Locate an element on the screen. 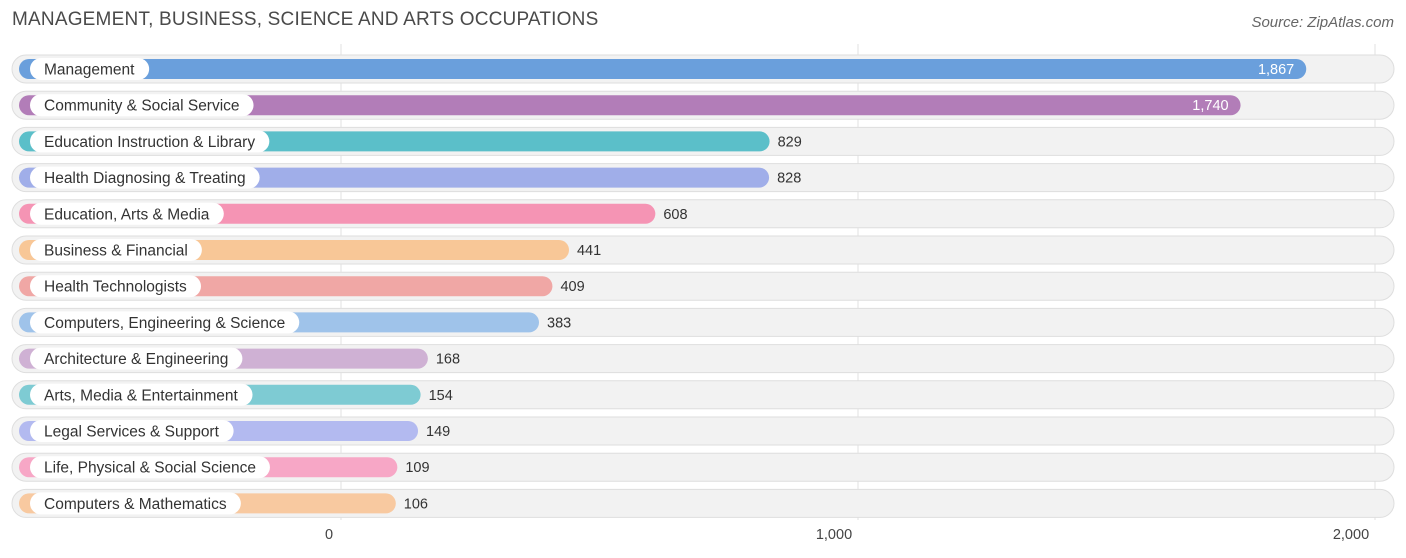 The width and height of the screenshot is (1406, 558). category-label: Management is located at coordinates (89, 70).